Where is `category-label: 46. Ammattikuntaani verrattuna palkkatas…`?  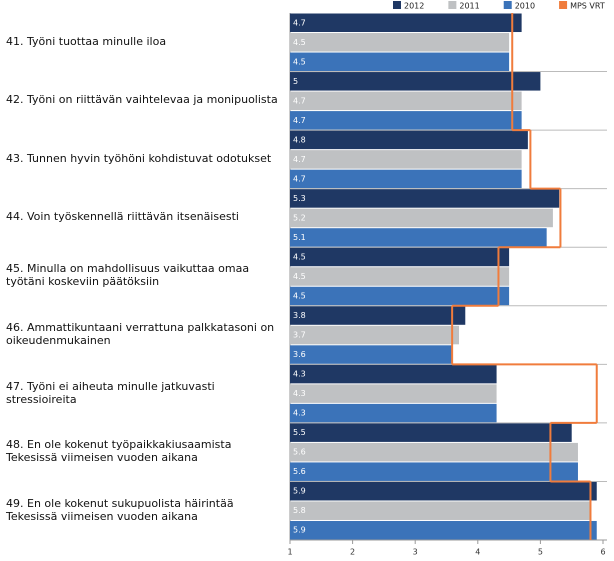 category-label: 46. Ammattikuntaani verrattuna palkkatas… is located at coordinates (140, 334).